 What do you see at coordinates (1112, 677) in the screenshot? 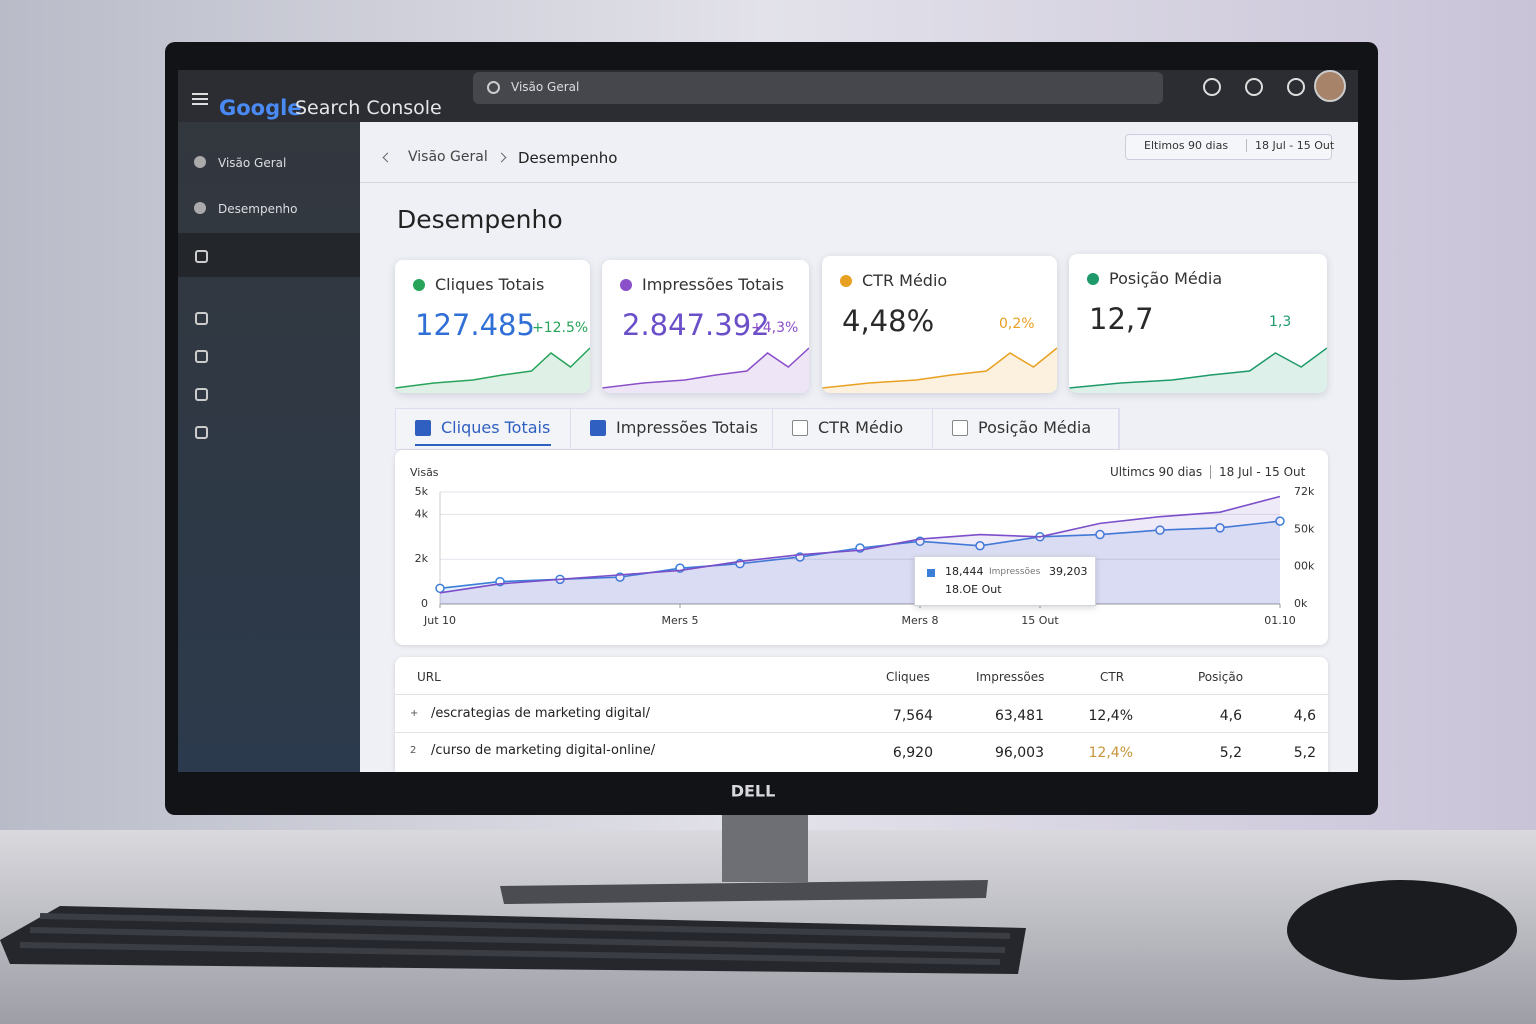
I see `table-header: CTR` at bounding box center [1112, 677].